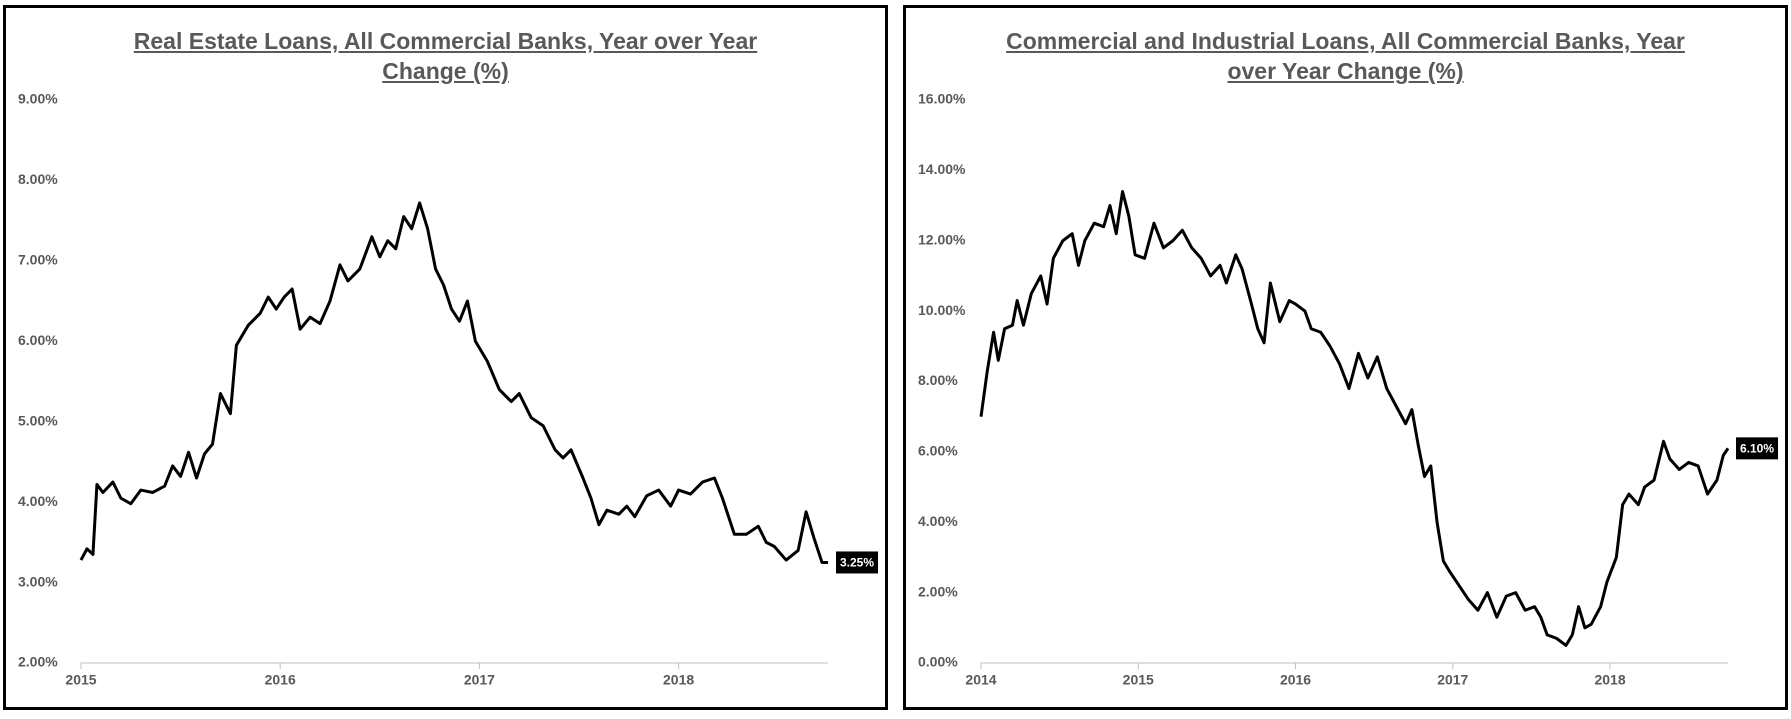 The width and height of the screenshot is (1791, 719). What do you see at coordinates (38, 420) in the screenshot?
I see `y-tick-label: 5.00%` at bounding box center [38, 420].